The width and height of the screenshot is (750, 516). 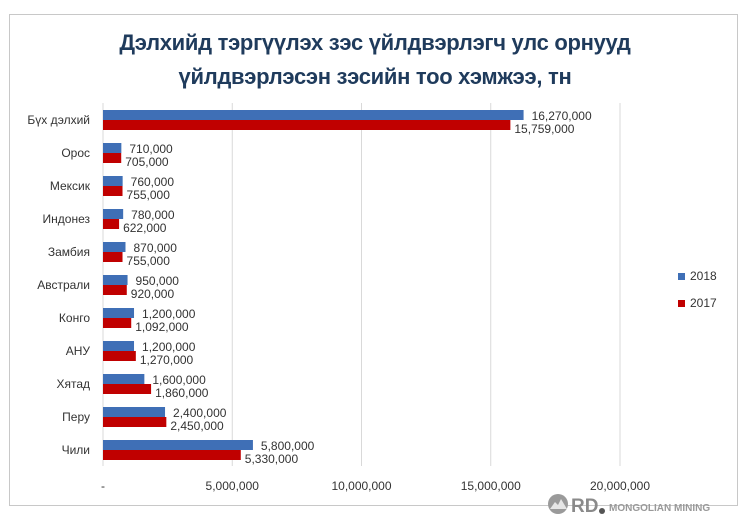 What do you see at coordinates (584, 506) in the screenshot?
I see `svg-text: RD` at bounding box center [584, 506].